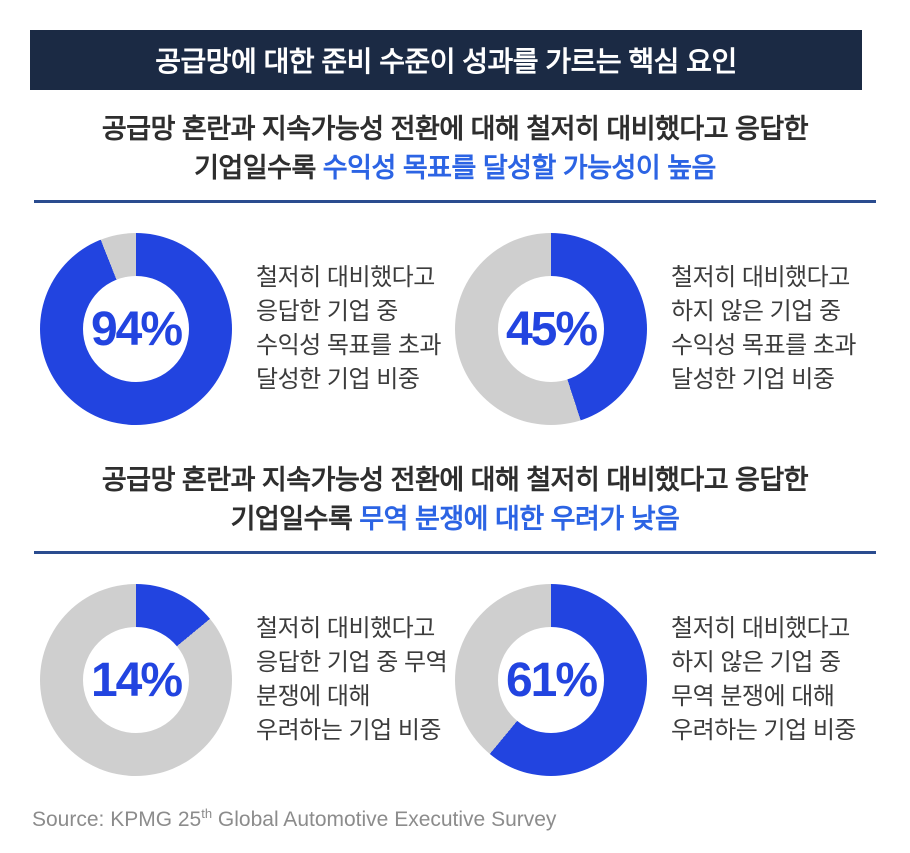 This screenshot has width=910, height=853. I want to click on donut-chart-45: 45%, so click(551, 329).